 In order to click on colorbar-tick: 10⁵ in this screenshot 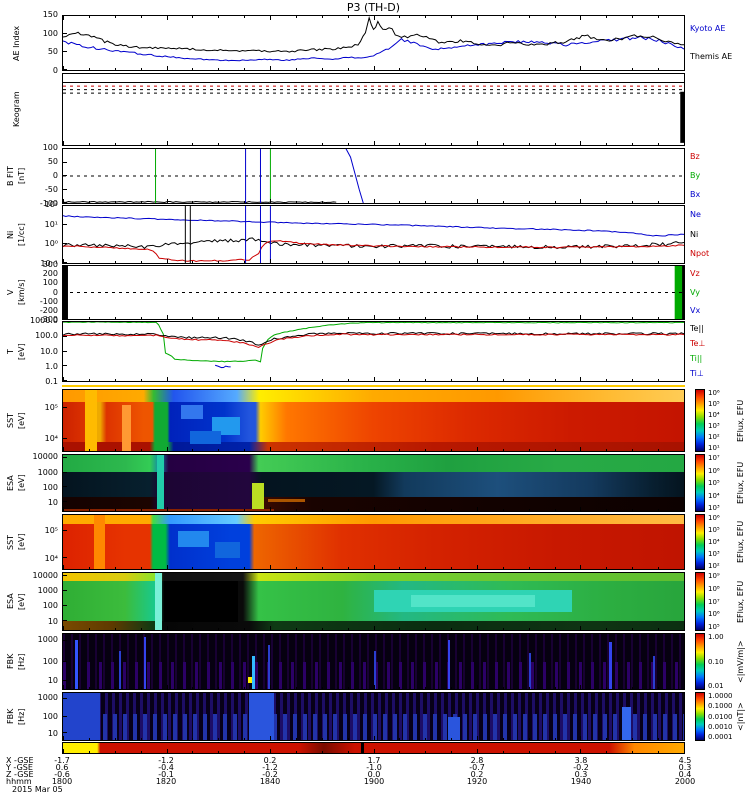, I will do `click(714, 483)`.